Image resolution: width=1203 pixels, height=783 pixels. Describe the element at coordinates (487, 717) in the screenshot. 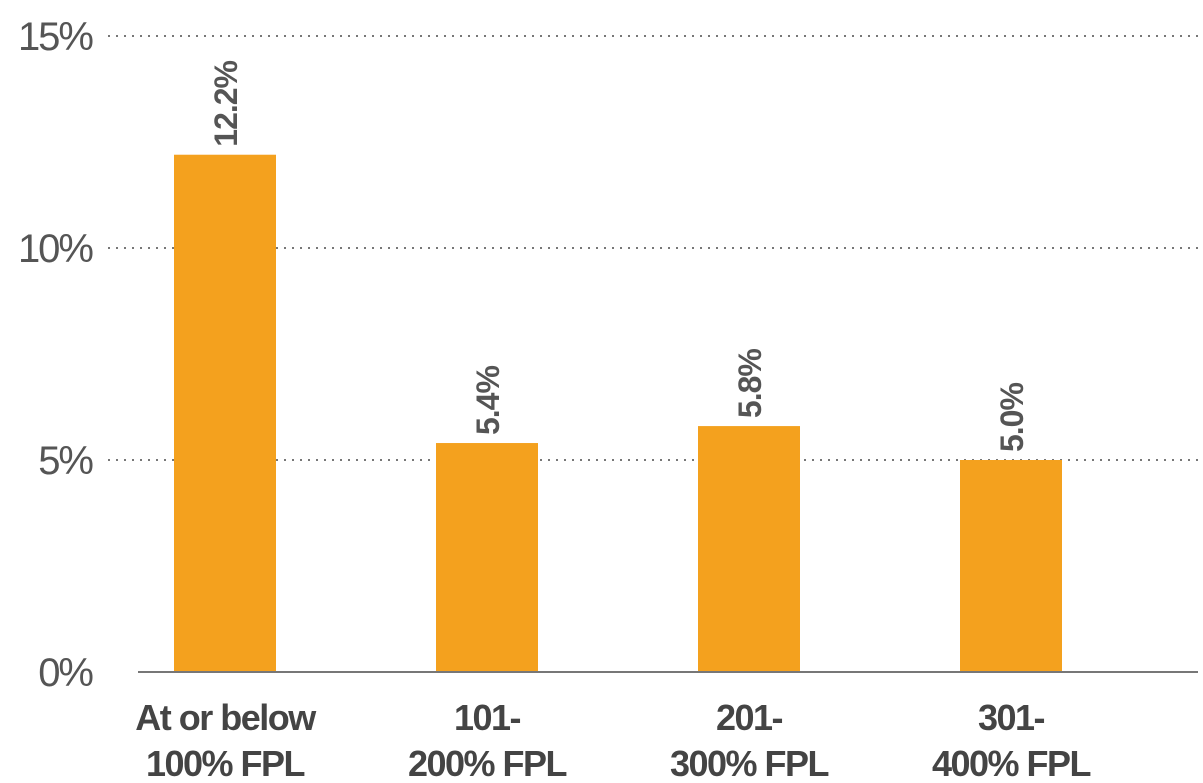

I see `category-label: 101-` at that location.